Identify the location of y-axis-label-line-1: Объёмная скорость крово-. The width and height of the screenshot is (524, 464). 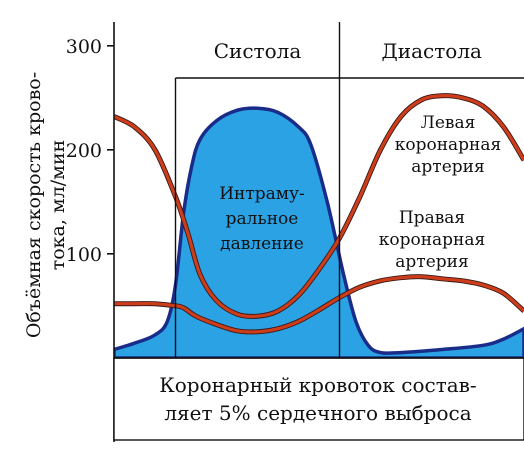
(34, 205).